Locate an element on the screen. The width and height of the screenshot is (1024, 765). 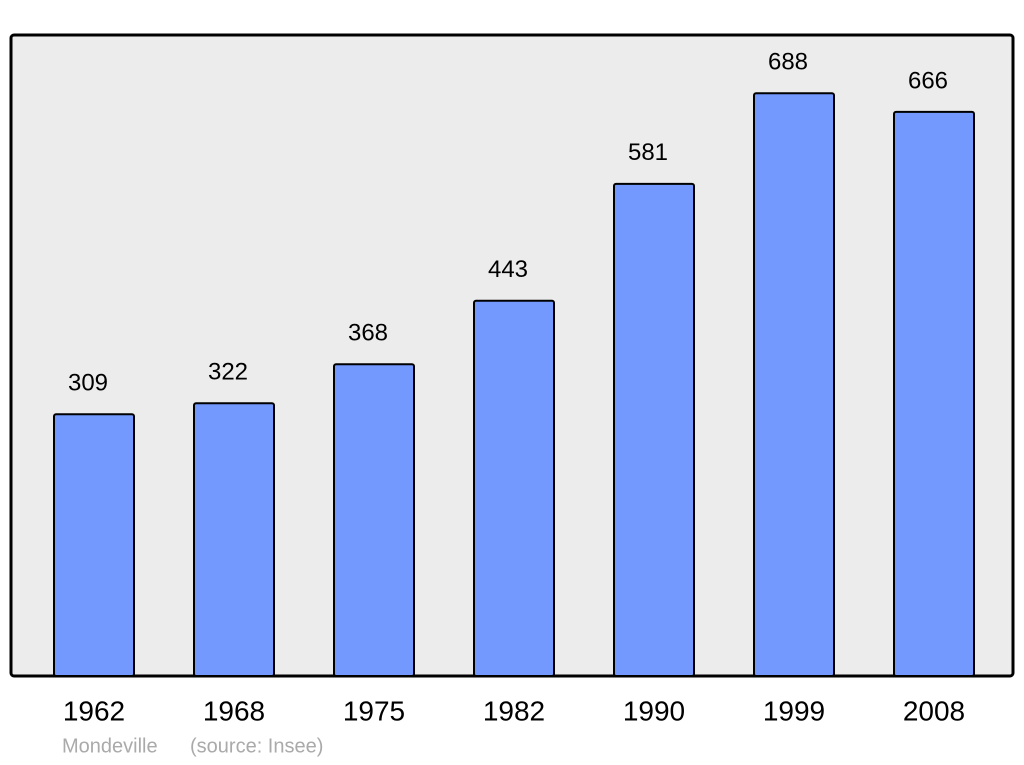
x-tick-label: 1975 is located at coordinates (374, 710).